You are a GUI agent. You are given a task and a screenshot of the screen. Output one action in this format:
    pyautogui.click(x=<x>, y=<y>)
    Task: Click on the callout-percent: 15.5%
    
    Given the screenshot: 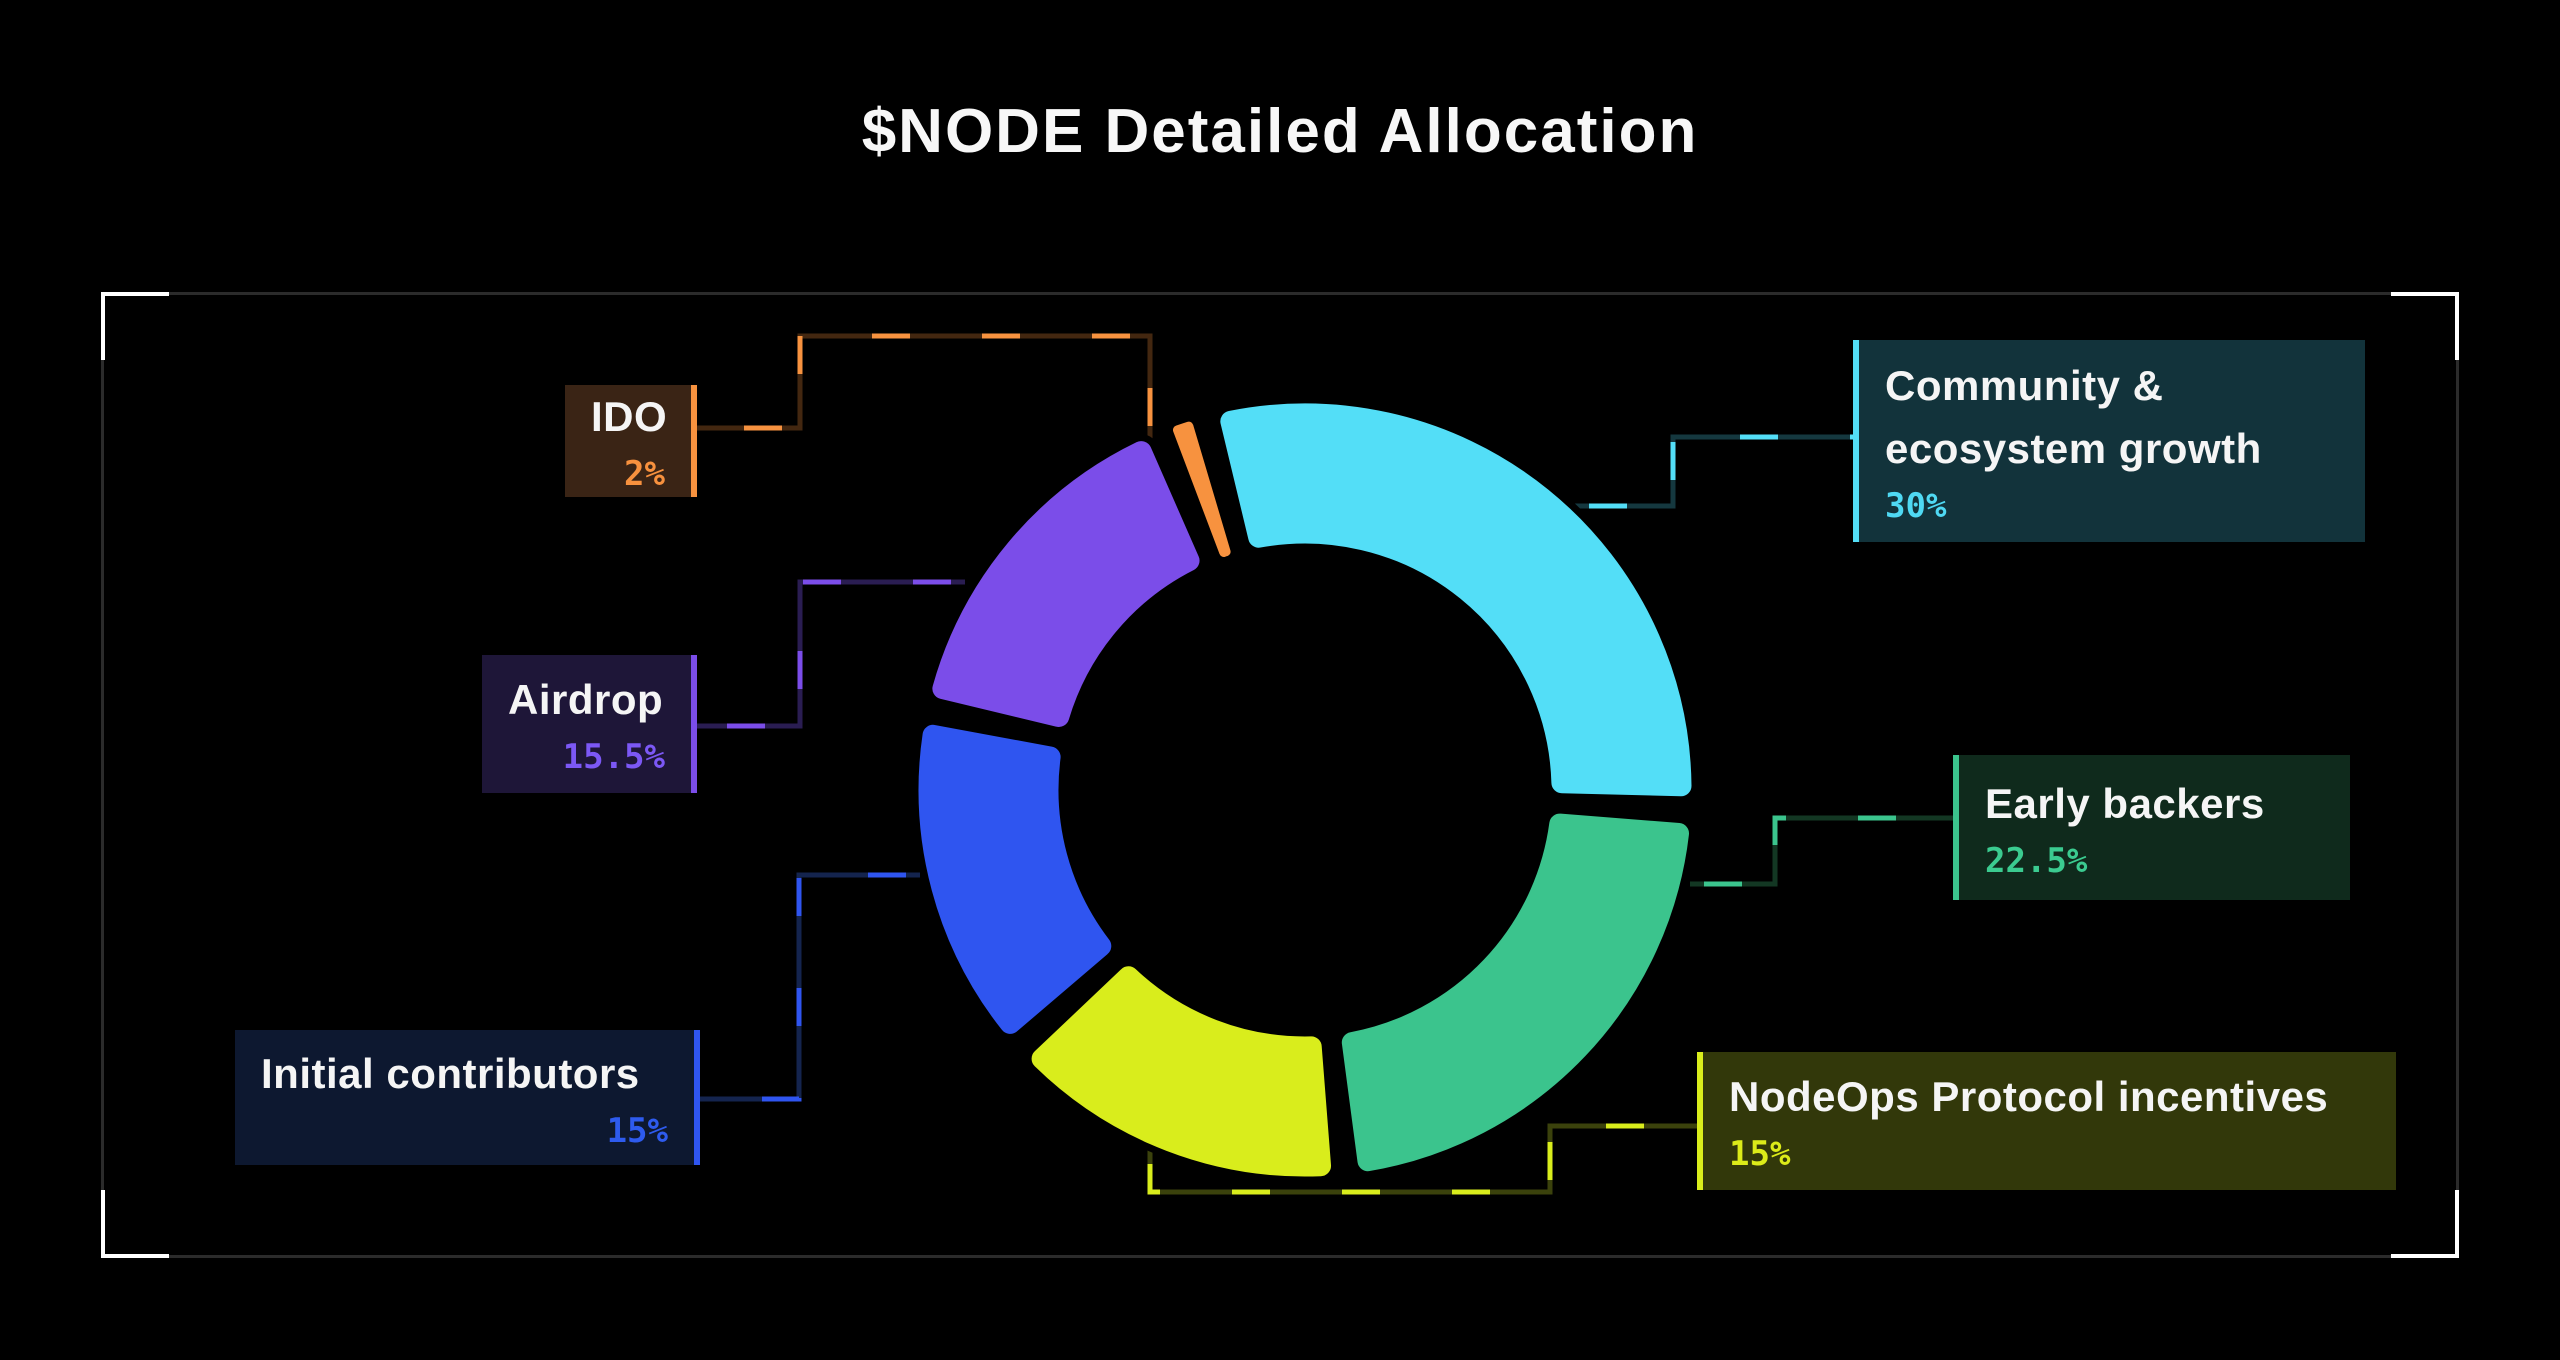 What is the action you would take?
    pyautogui.click(x=613, y=757)
    